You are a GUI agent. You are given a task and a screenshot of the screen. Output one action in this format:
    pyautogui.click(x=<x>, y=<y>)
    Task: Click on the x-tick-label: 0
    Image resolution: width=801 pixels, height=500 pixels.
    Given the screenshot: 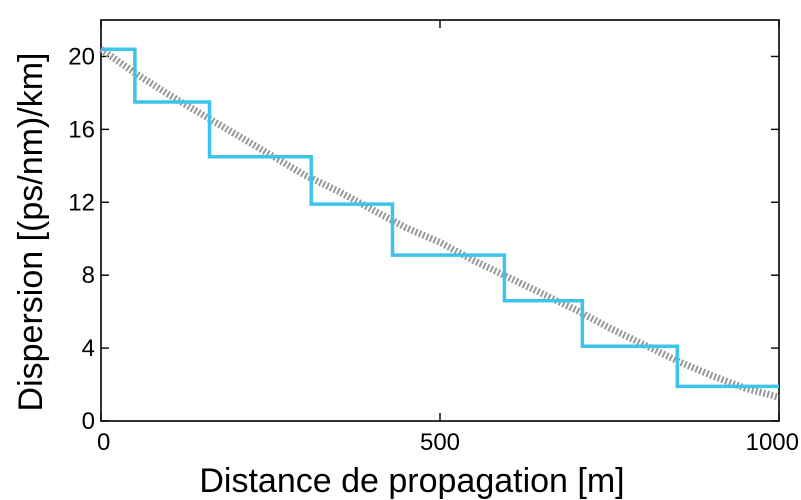 What is the action you would take?
    pyautogui.click(x=103, y=442)
    